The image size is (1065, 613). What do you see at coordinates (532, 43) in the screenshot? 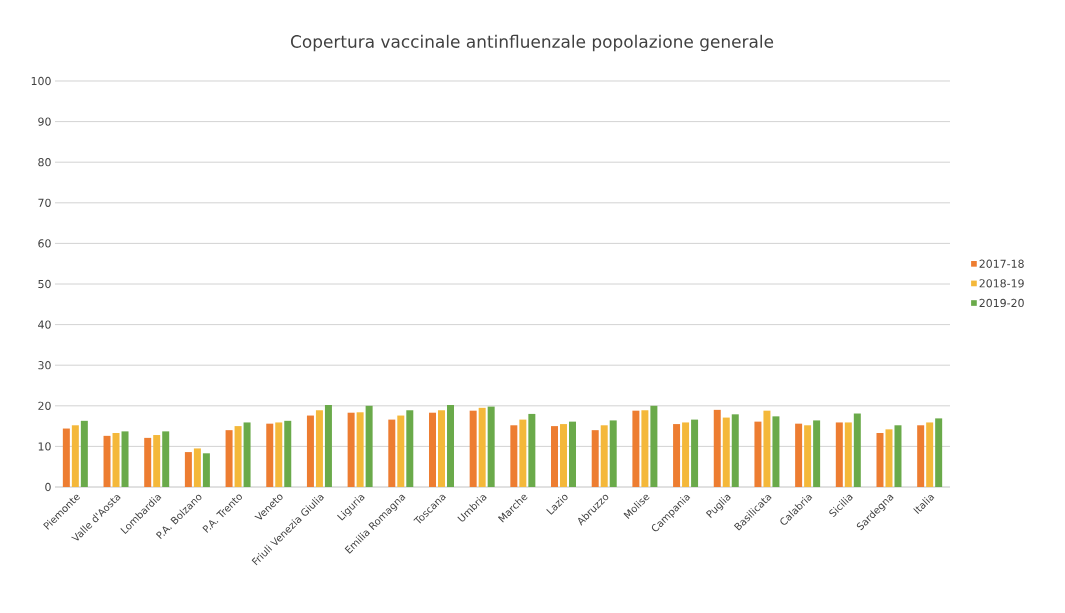
I see `chart-title: Copertura vaccinale antinfluenzale popolazione generale` at bounding box center [532, 43].